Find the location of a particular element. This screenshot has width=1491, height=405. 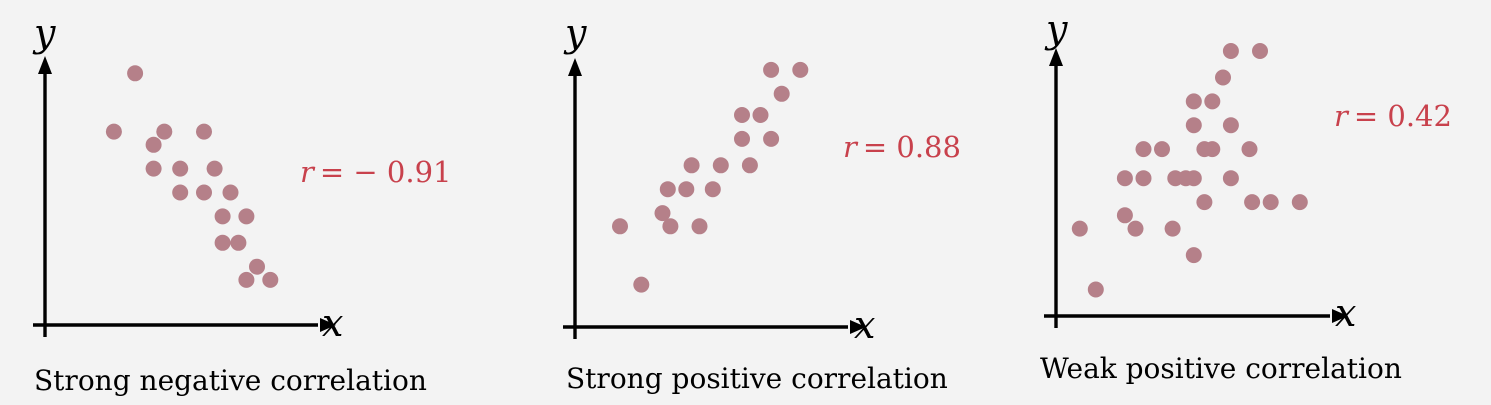

correlation-coefficient-label: r = 0.42 is located at coordinates (1393, 116).